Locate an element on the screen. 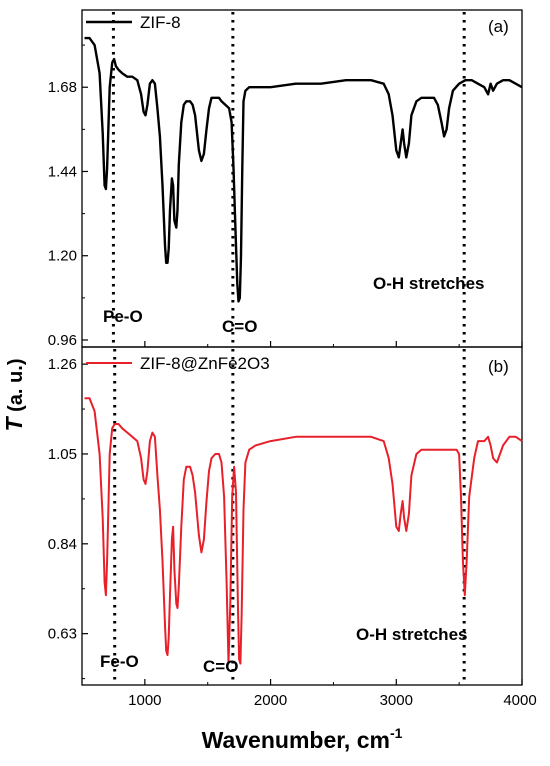  panel-b-anno-oh: O-H stretches is located at coordinates (411, 634).